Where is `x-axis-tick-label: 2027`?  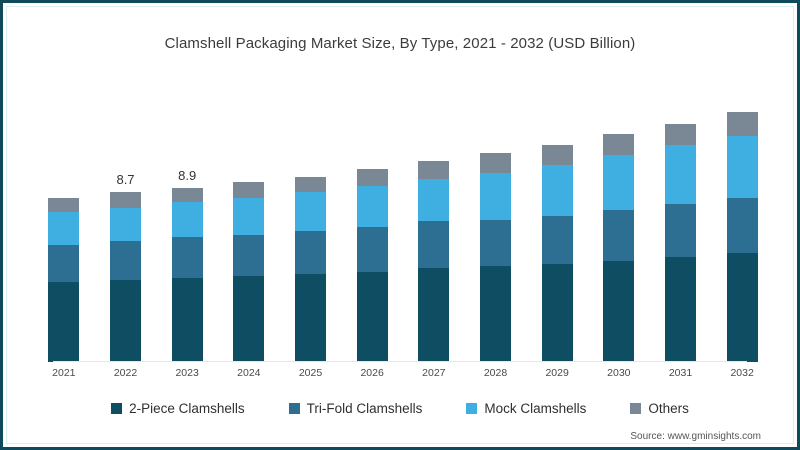 x-axis-tick-label: 2027 is located at coordinates (434, 373).